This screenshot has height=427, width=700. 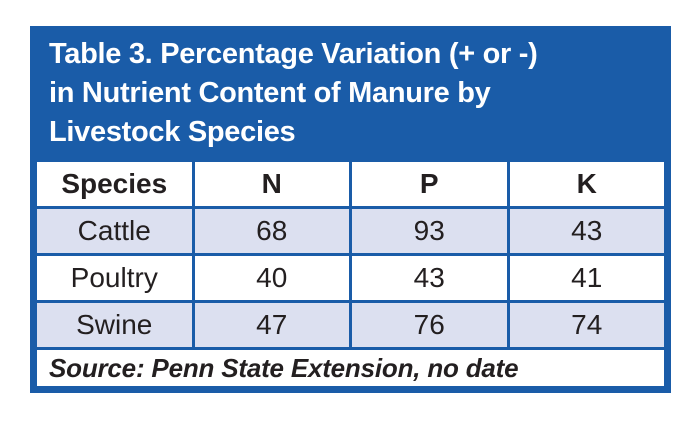 What do you see at coordinates (114, 184) in the screenshot?
I see `column-header-species: Species` at bounding box center [114, 184].